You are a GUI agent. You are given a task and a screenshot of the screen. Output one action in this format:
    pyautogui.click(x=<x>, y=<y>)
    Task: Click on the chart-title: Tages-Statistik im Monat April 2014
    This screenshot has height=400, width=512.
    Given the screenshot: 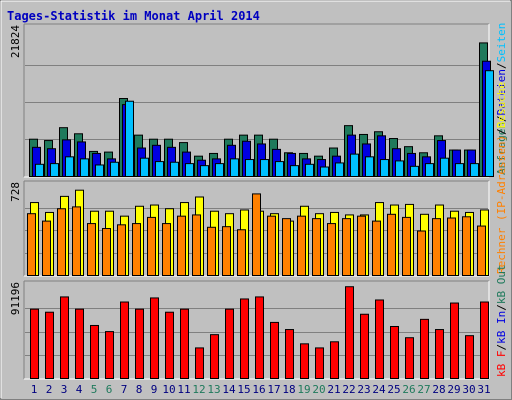 What is the action you would take?
    pyautogui.click(x=133, y=16)
    